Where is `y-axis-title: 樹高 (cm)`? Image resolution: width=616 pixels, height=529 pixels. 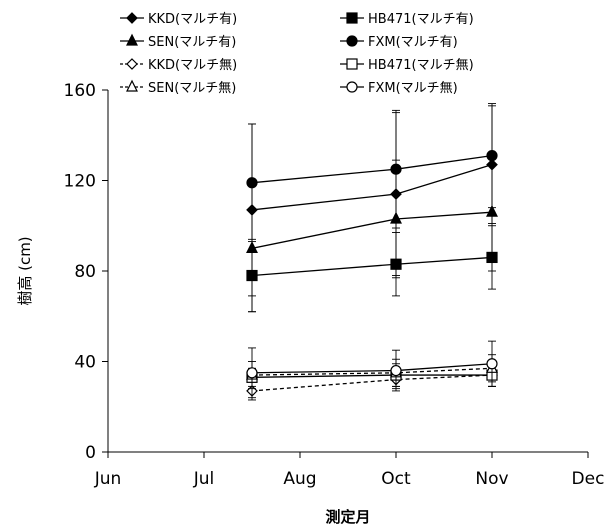 y-axis-title: 樹高 (cm) is located at coordinates (25, 270).